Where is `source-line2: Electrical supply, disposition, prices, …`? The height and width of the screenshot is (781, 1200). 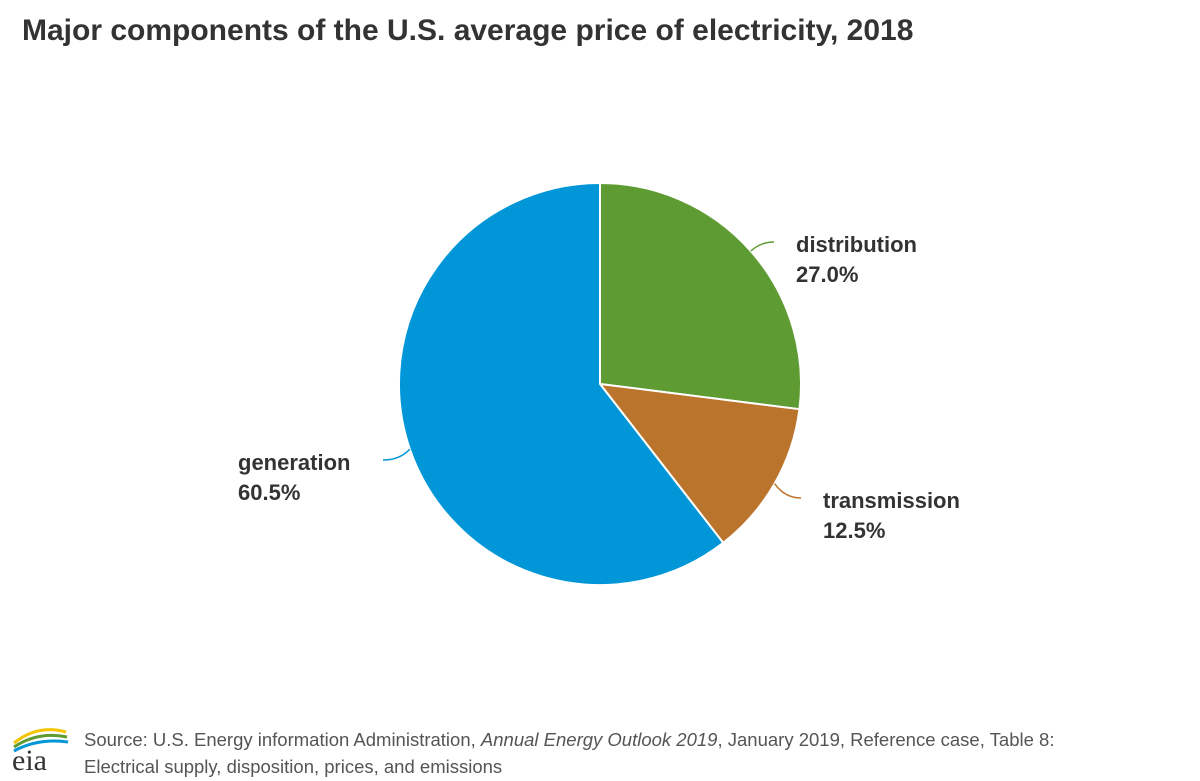
source-line2: Electrical supply, disposition, prices, … is located at coordinates (293, 766).